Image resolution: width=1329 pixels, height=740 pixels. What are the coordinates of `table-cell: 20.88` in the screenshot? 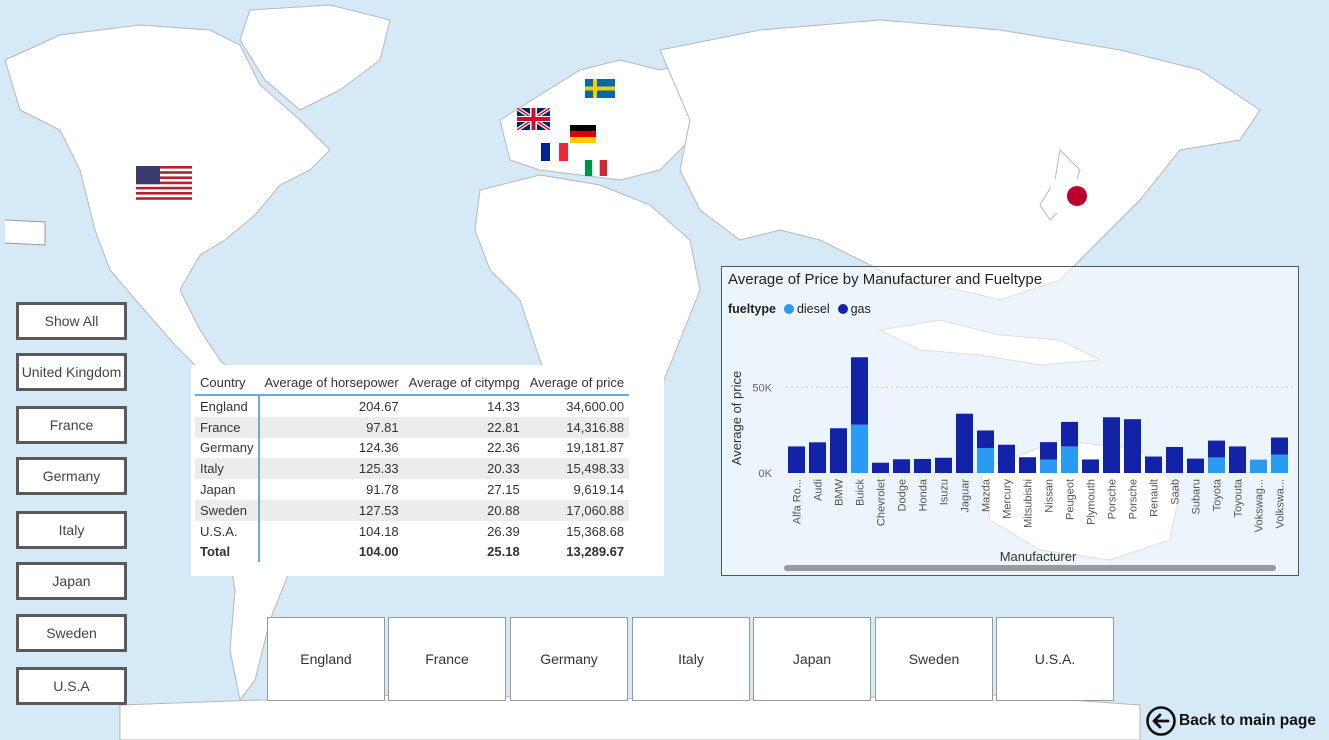 It's located at (464, 510).